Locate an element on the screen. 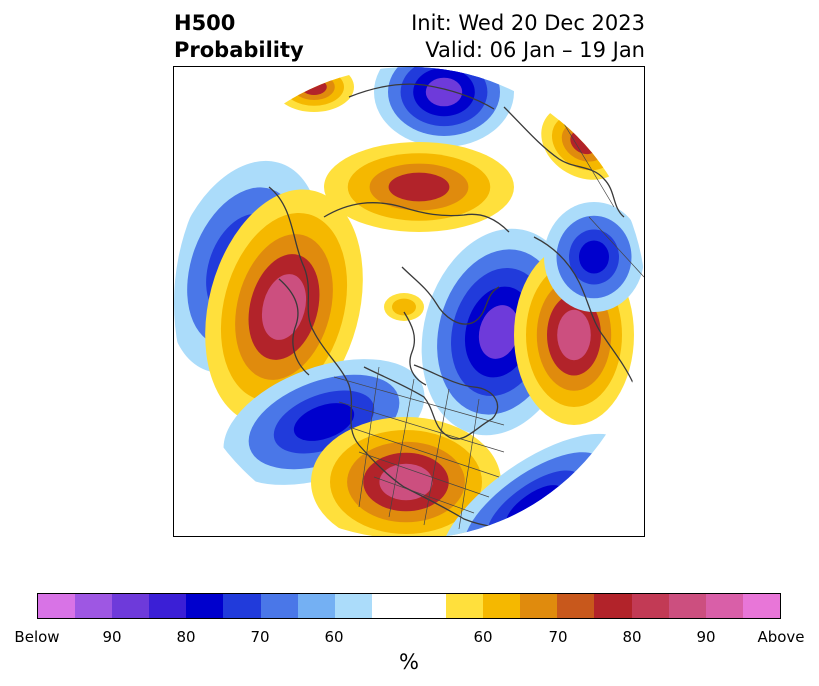 The height and width of the screenshot is (686, 819). probability-colorbar is located at coordinates (409, 606).